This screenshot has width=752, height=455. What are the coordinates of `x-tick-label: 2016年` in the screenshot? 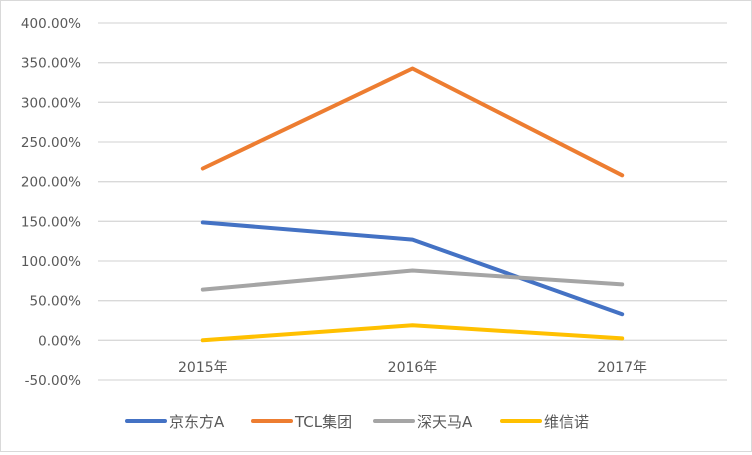 It's located at (413, 368).